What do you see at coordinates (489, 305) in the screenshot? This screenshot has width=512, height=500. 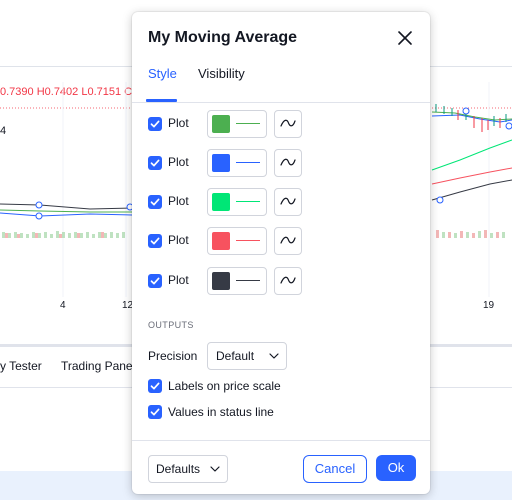 I see `x-axis-tick: 19` at bounding box center [489, 305].